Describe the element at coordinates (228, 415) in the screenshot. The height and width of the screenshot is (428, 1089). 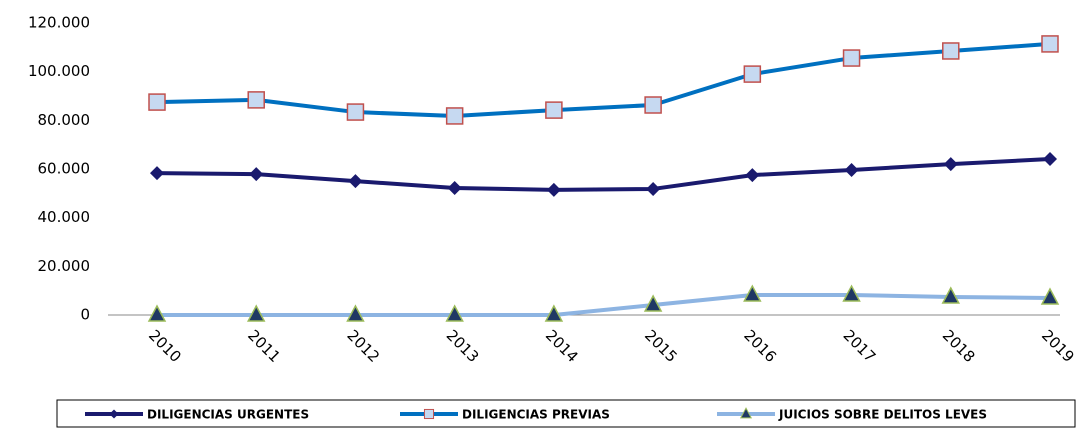
I see `legend-label: DILIGENCIAS URGENTES` at that location.